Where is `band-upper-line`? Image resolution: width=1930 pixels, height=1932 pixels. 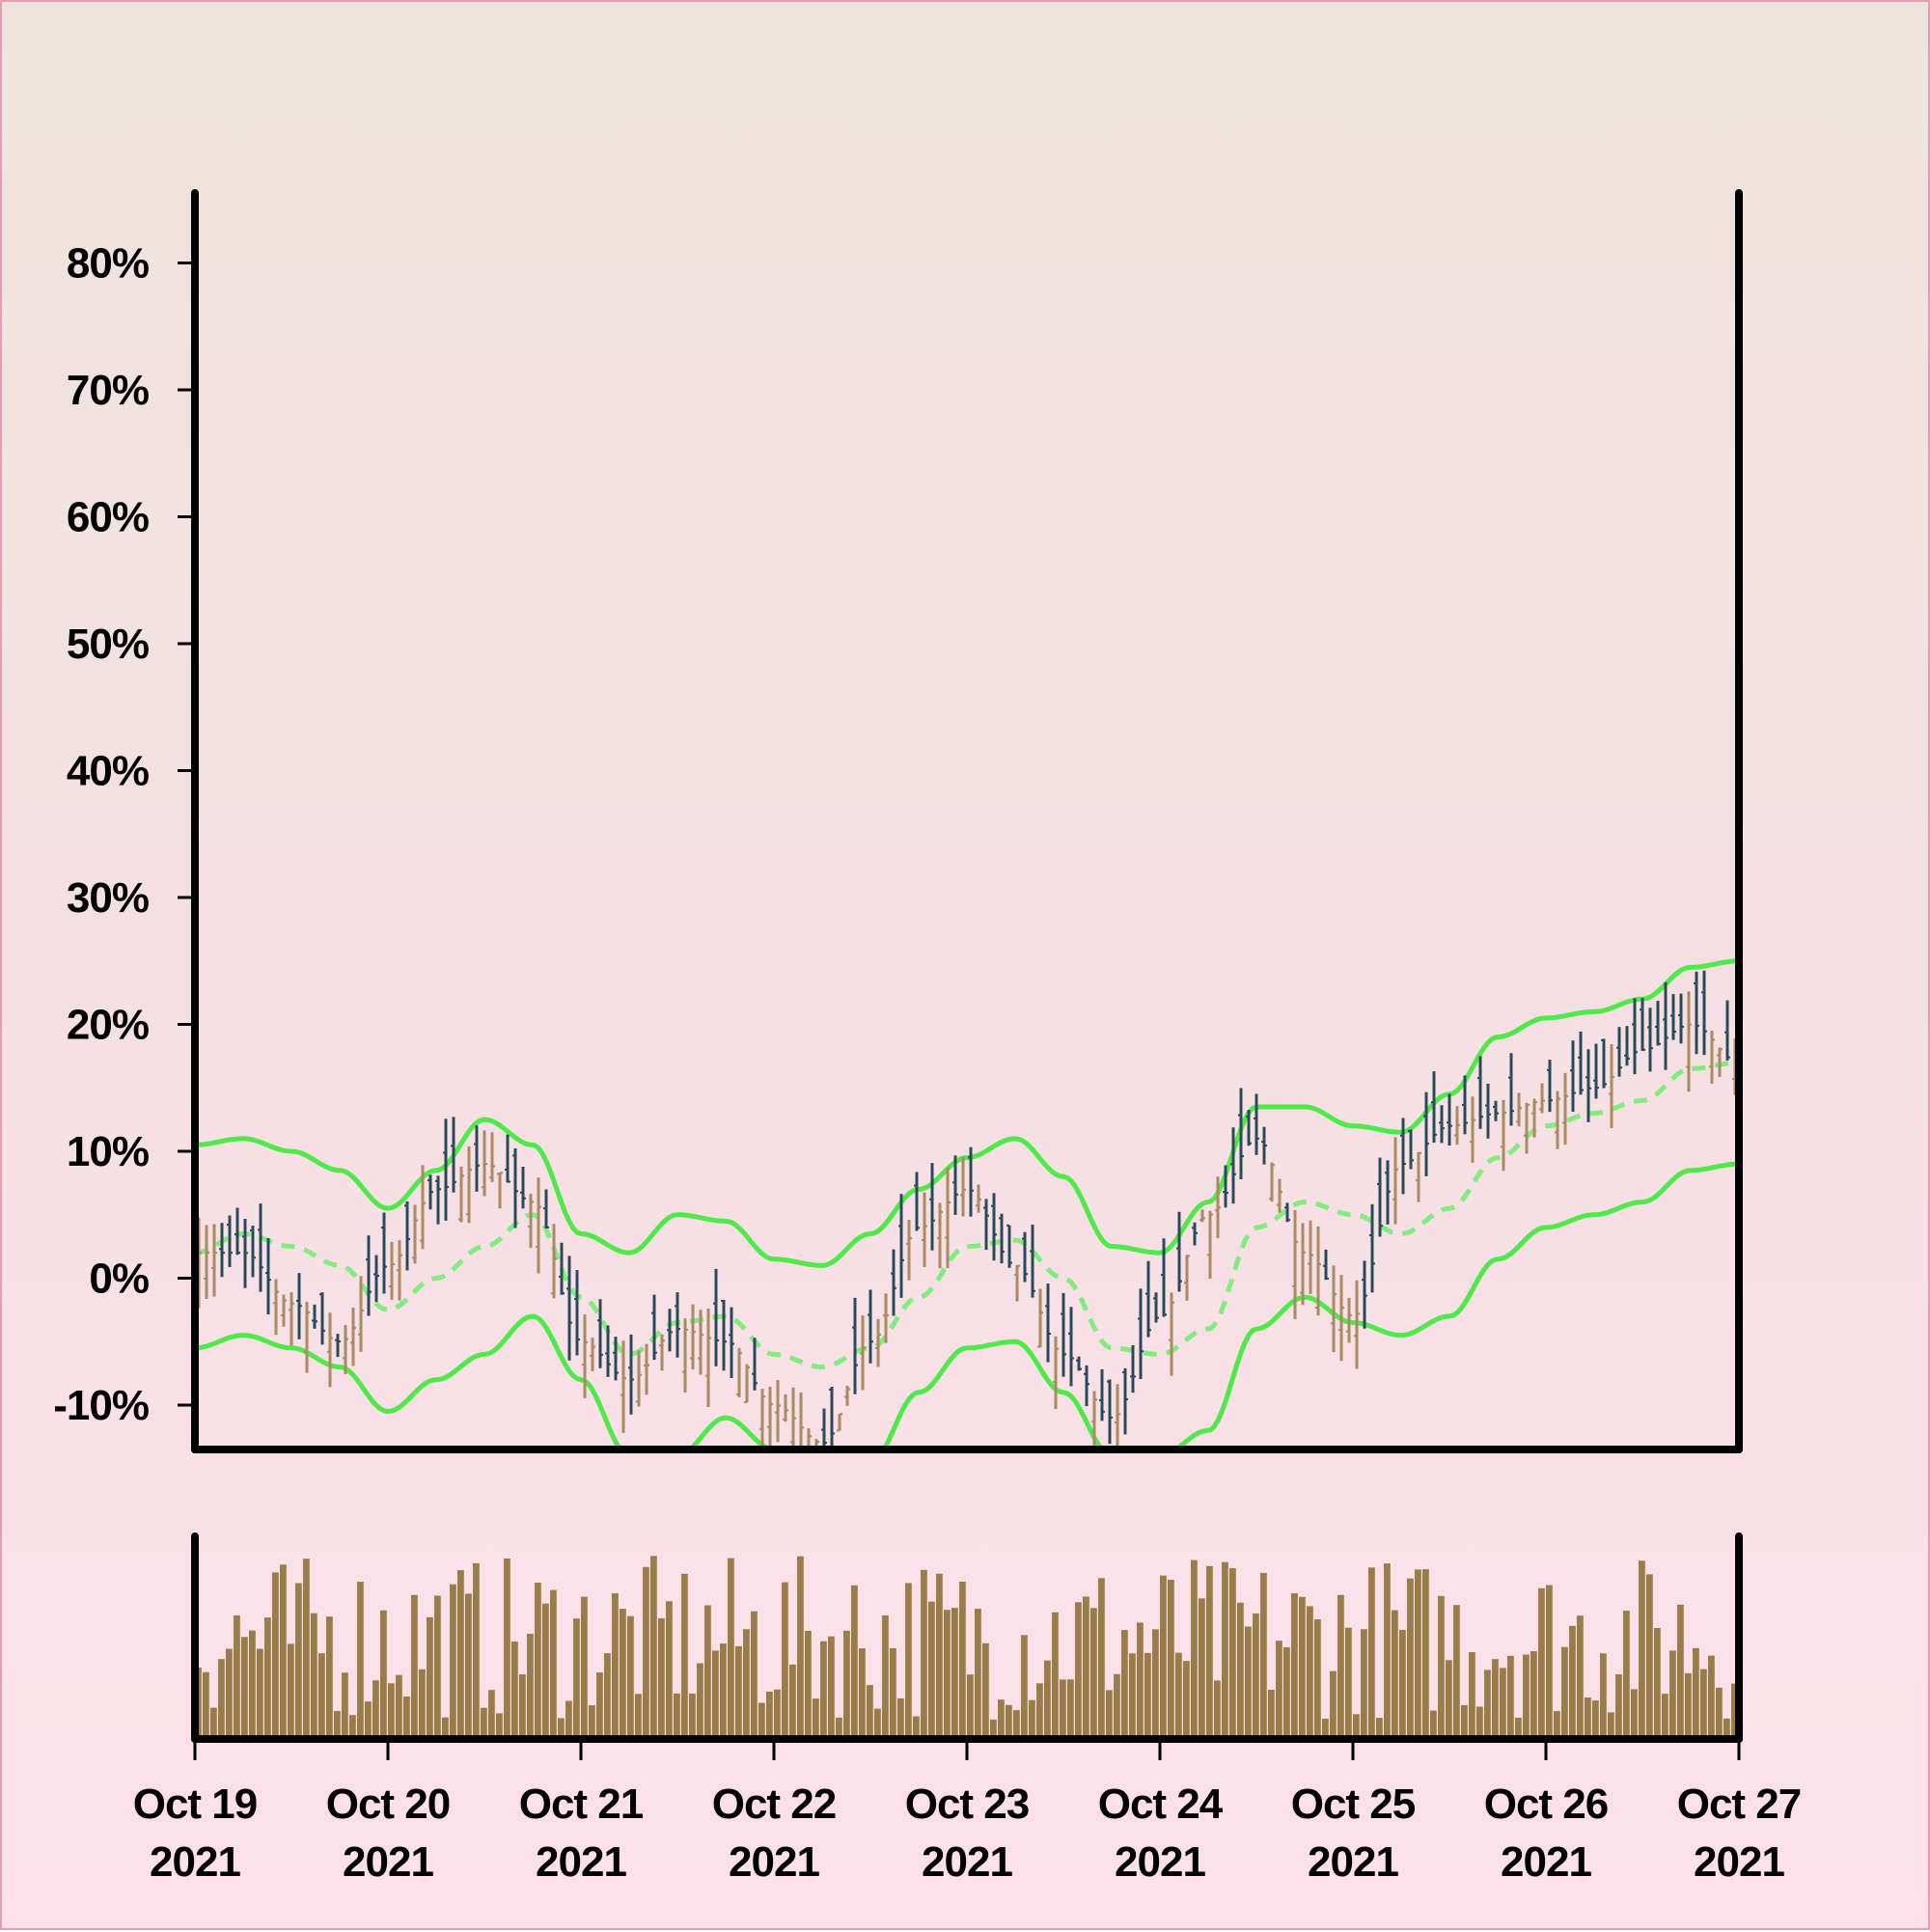 band-upper-line is located at coordinates (967, 1113).